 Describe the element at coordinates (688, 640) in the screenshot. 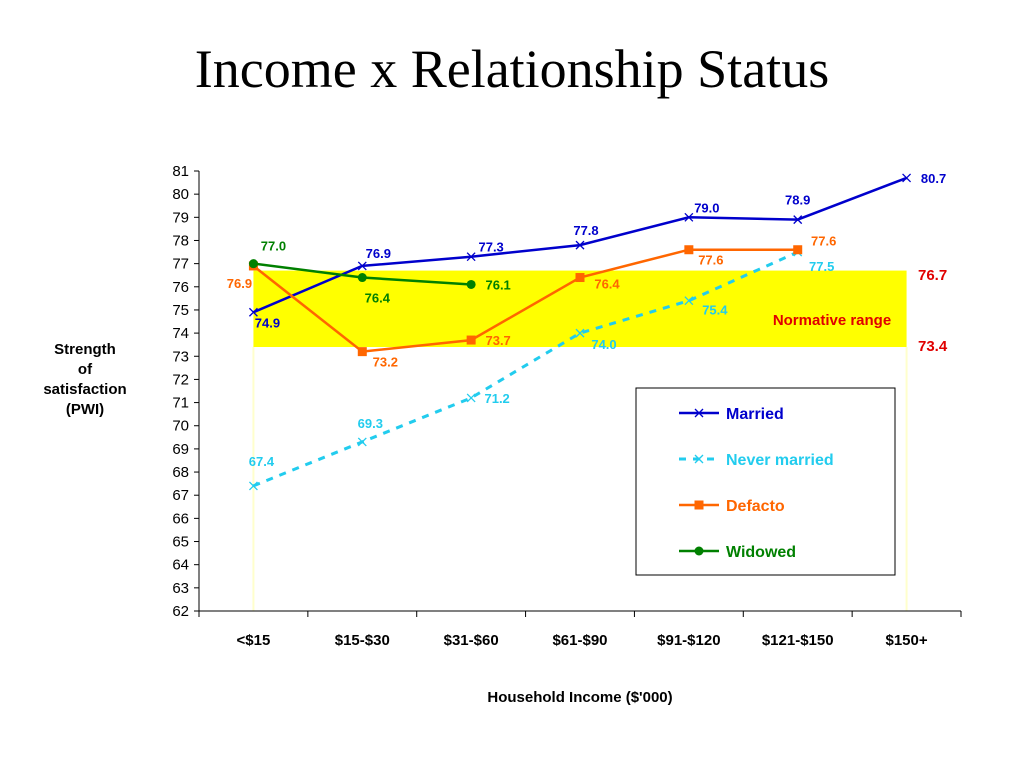

I see `x-category-label: $91-$120` at that location.